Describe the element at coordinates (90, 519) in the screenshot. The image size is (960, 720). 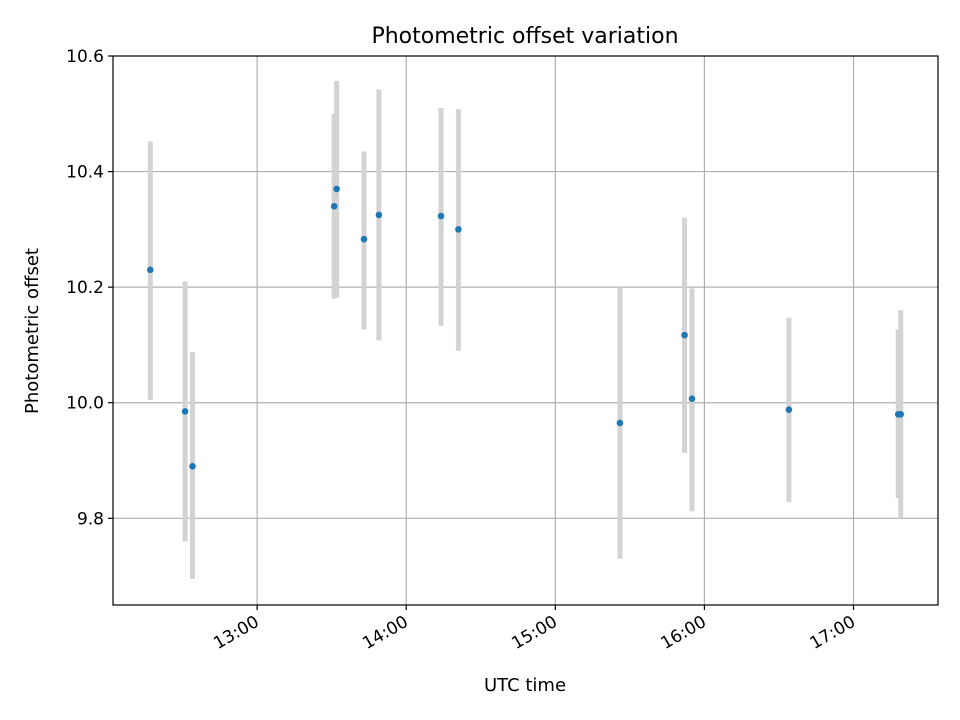
I see `y-tick-label: 9.8` at that location.